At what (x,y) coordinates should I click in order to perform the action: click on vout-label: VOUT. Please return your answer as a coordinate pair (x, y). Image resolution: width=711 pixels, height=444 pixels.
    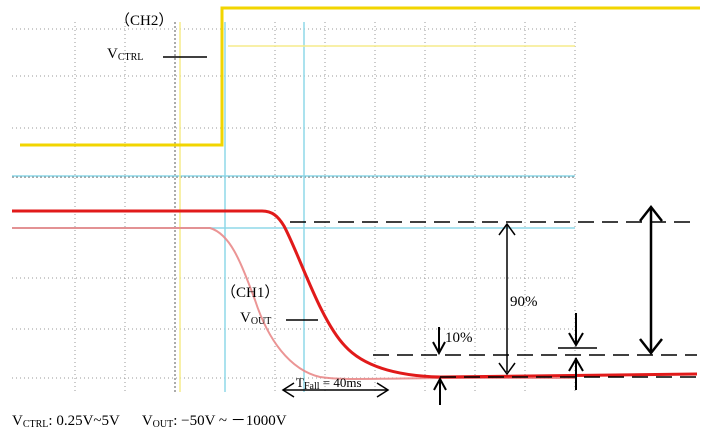
    Looking at the image, I should click on (256, 319).